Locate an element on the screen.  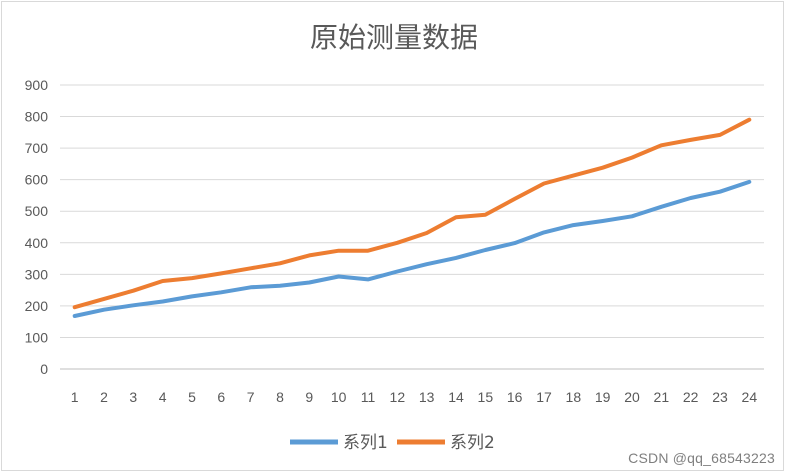
x-tick-label: 16 is located at coordinates (515, 397).